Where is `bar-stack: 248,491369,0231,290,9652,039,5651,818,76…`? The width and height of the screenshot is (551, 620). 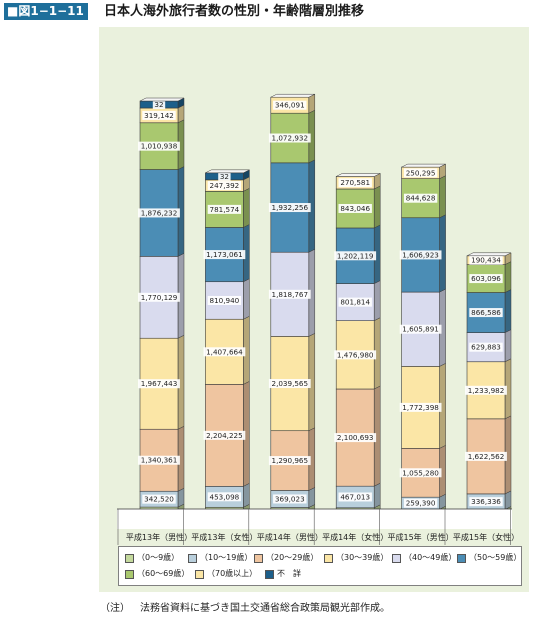 bar-stack: 248,491369,0231,290,9652,039,5651,818,76… is located at coordinates (292, 306).